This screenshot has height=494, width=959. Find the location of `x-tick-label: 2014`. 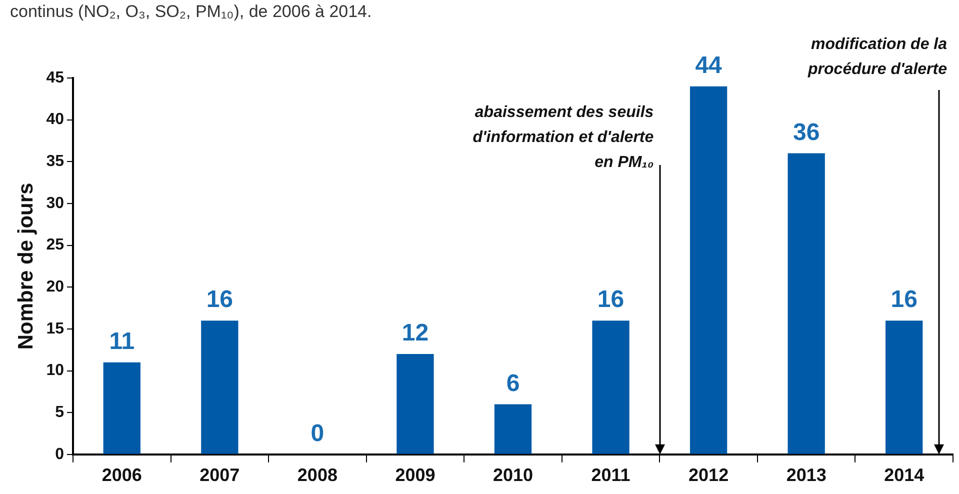

x-tick-label: 2014 is located at coordinates (904, 475).